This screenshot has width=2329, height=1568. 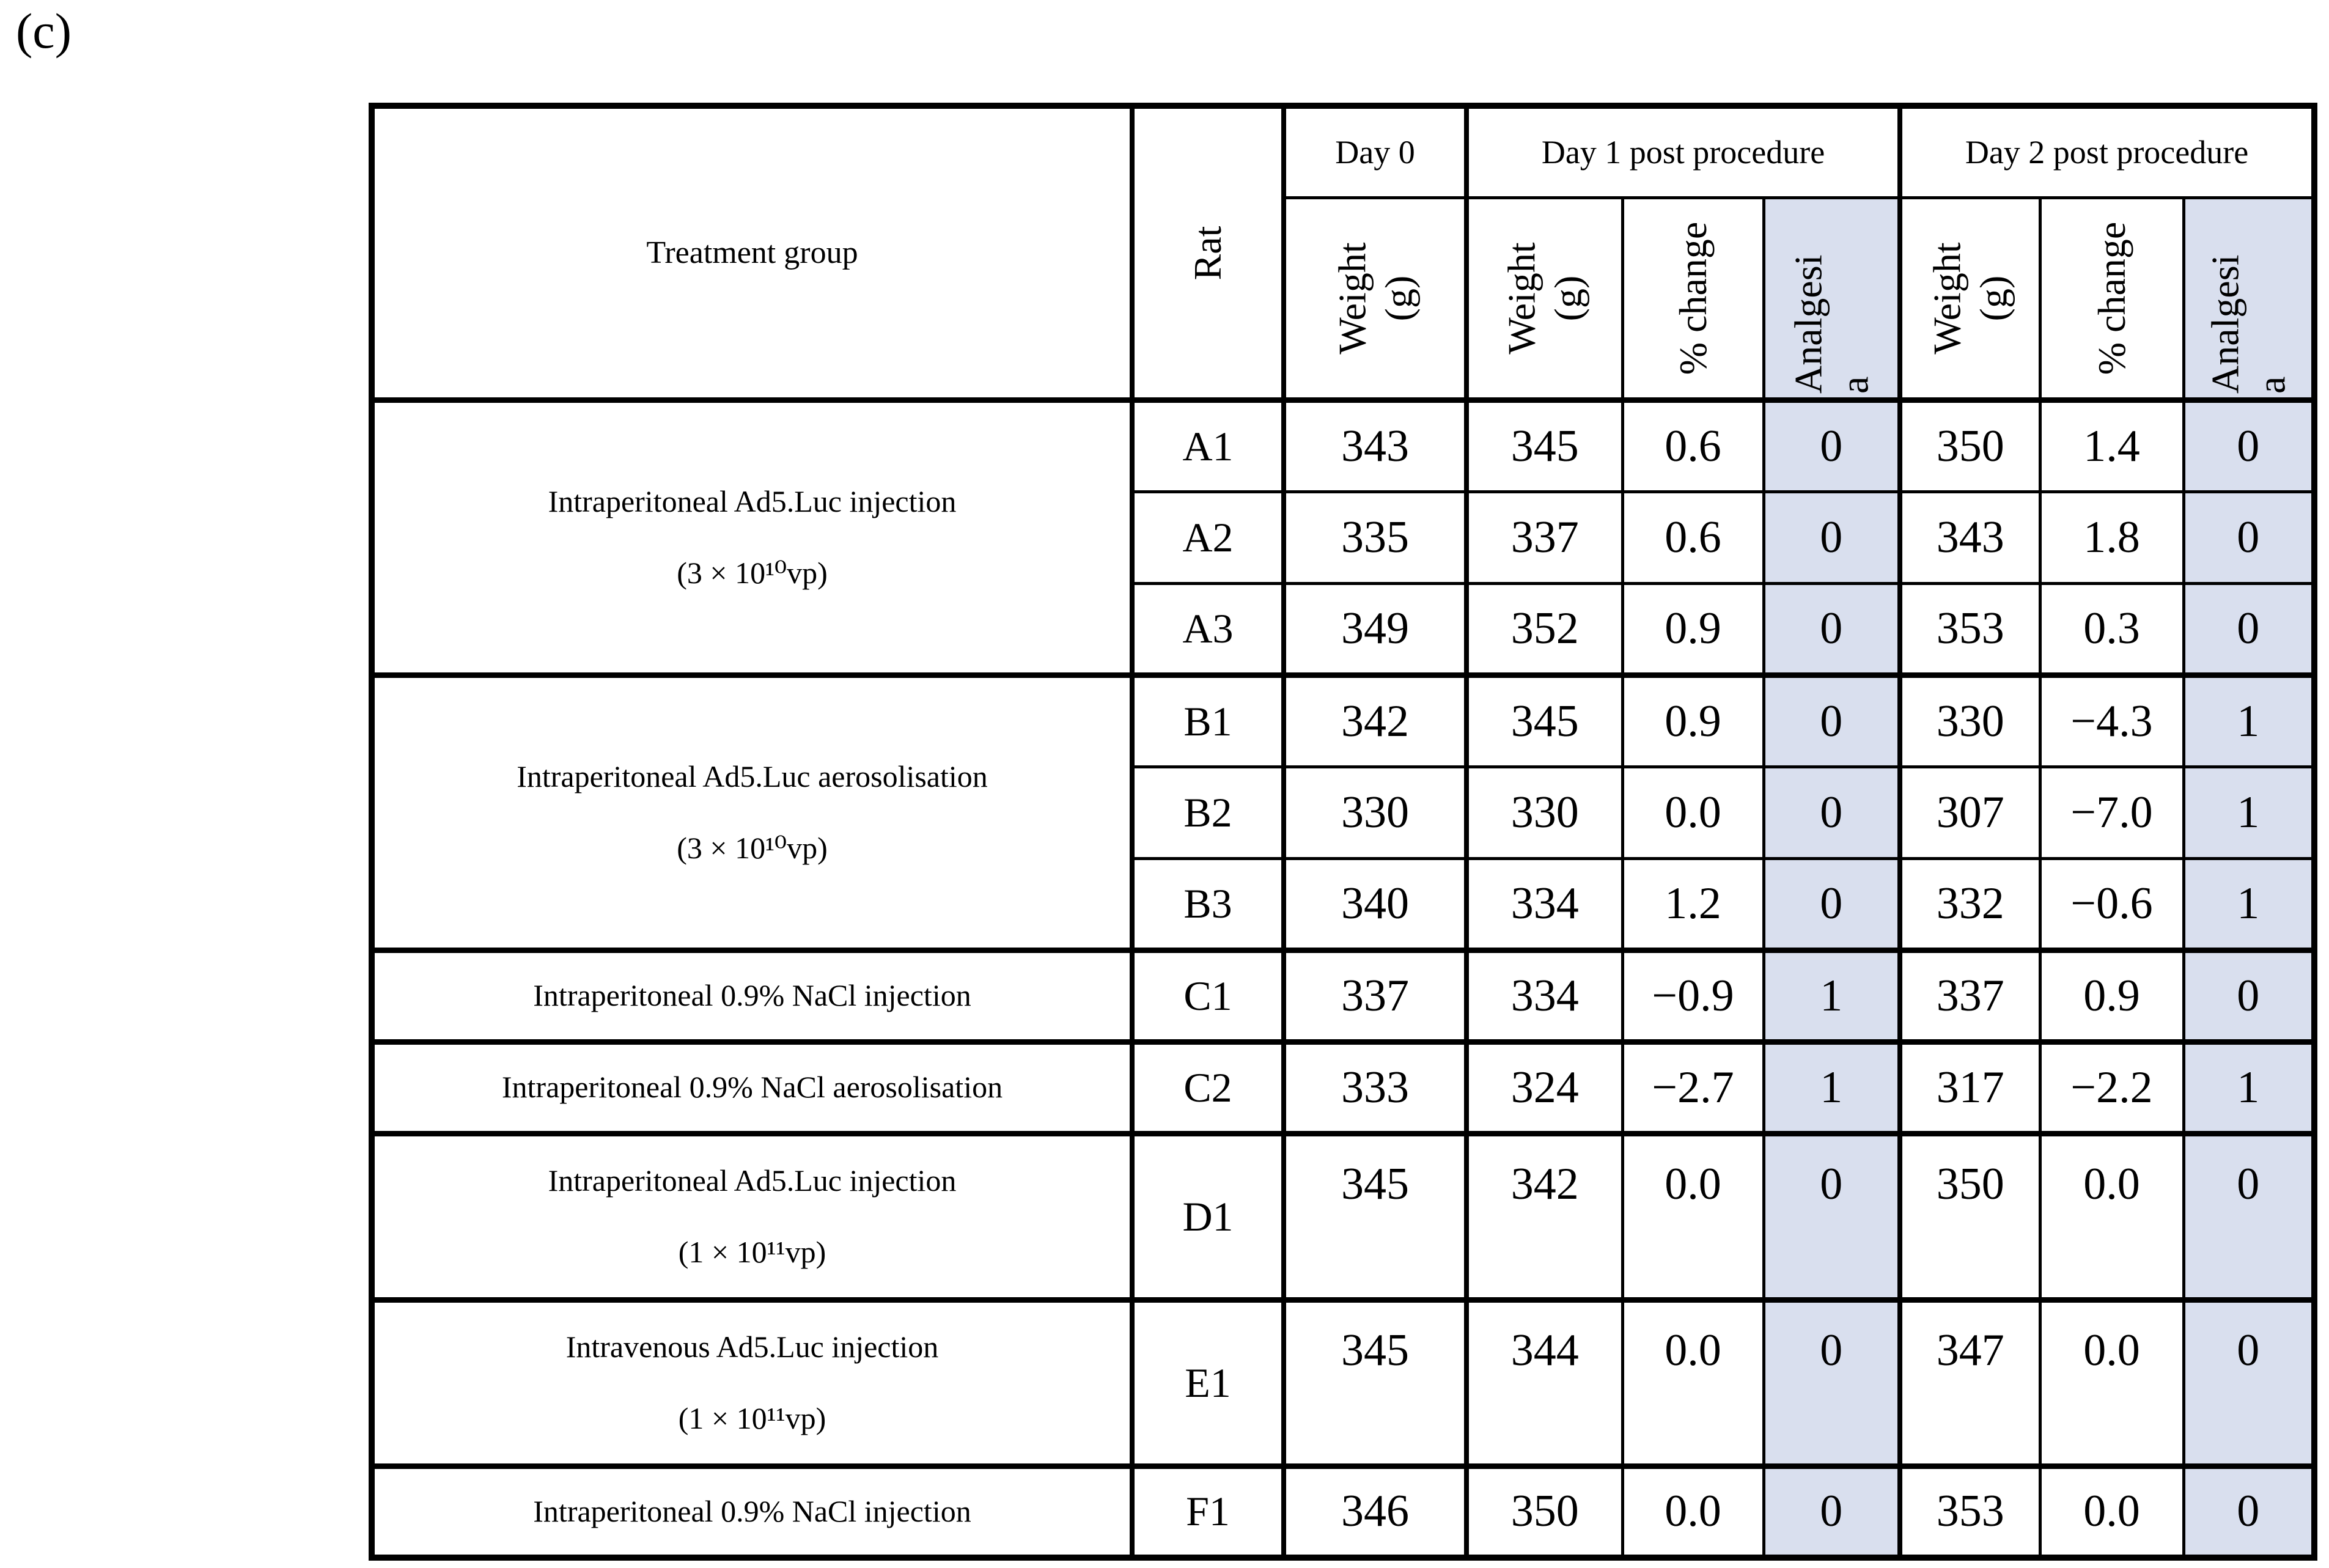 I want to click on treatment-group-header: Treatment group, so click(x=752, y=253).